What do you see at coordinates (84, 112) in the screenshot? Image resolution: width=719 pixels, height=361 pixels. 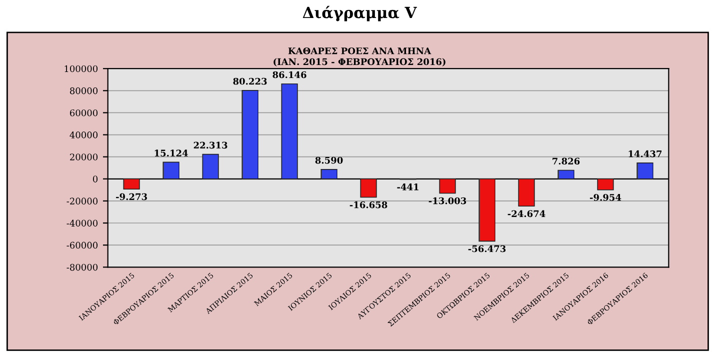 I see `y-tick-label: 60000` at bounding box center [84, 112].